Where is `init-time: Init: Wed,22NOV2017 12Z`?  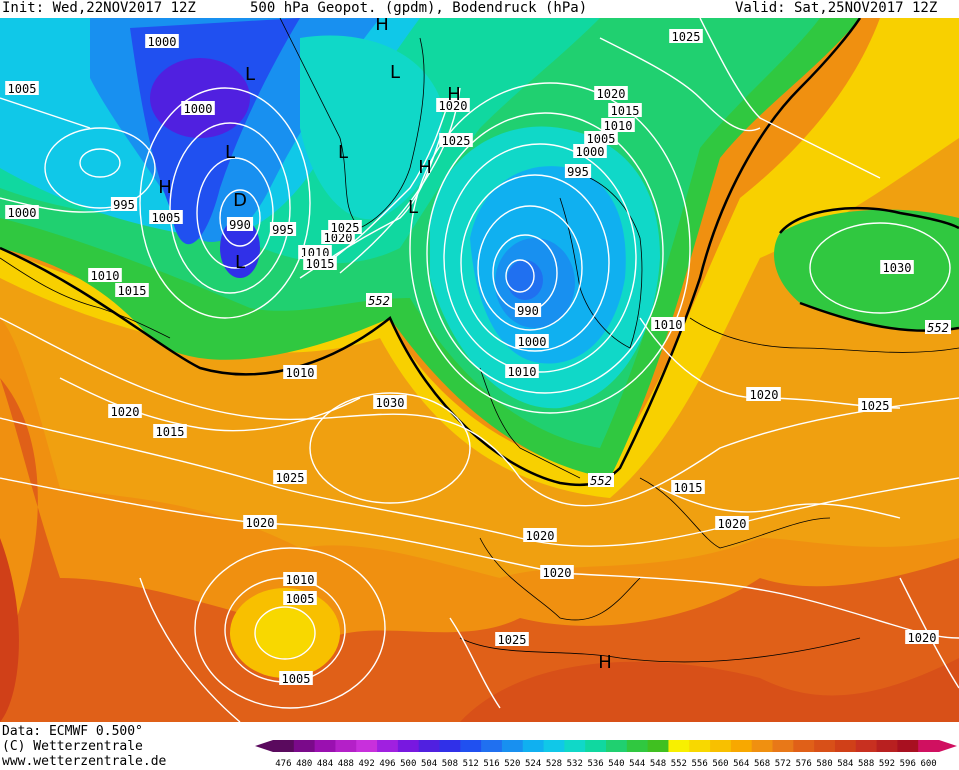 init-time: Init: Wed,22NOV2017 12Z is located at coordinates (99, 8).